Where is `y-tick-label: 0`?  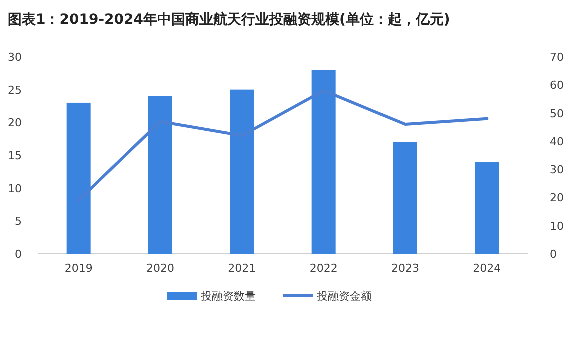 y-tick-label: 0 is located at coordinates (18, 254).